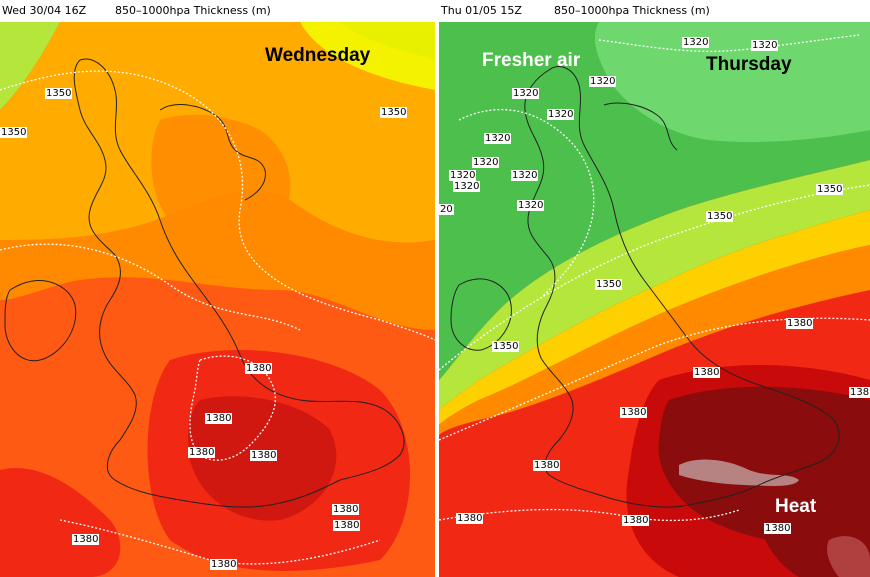  What do you see at coordinates (796, 506) in the screenshot?
I see `heat-label: Heat` at bounding box center [796, 506].